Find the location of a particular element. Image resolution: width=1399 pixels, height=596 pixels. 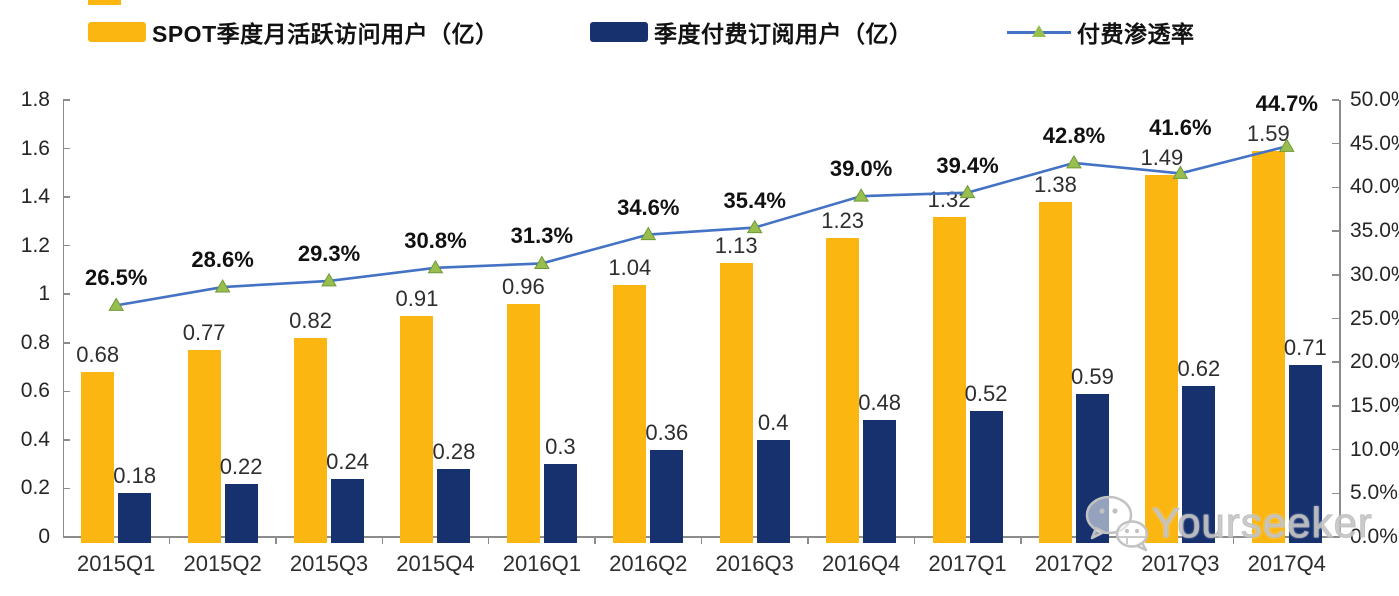

x-tick-label: 2015Q1 is located at coordinates (116, 563).